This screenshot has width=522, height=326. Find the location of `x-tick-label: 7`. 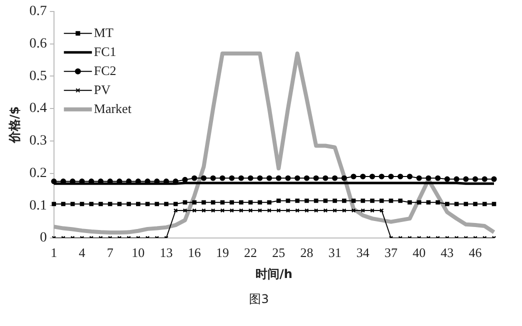

x-tick-label: 7 is located at coordinates (110, 252).